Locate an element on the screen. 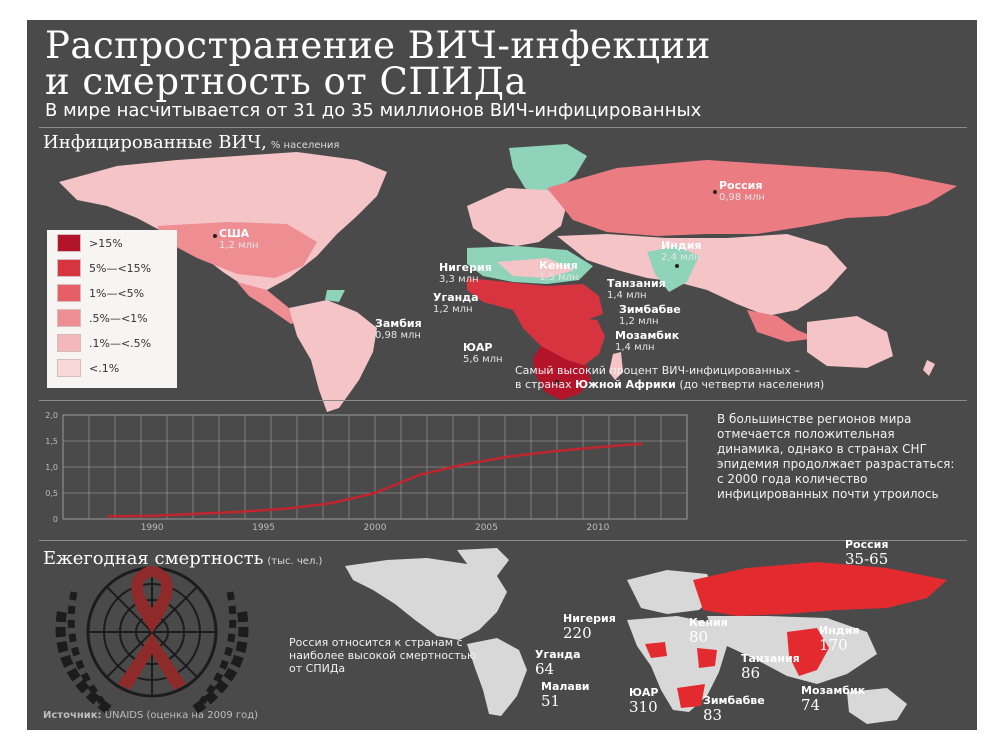 The width and height of the screenshot is (1000, 750). chart-grid is located at coordinates (375, 467).